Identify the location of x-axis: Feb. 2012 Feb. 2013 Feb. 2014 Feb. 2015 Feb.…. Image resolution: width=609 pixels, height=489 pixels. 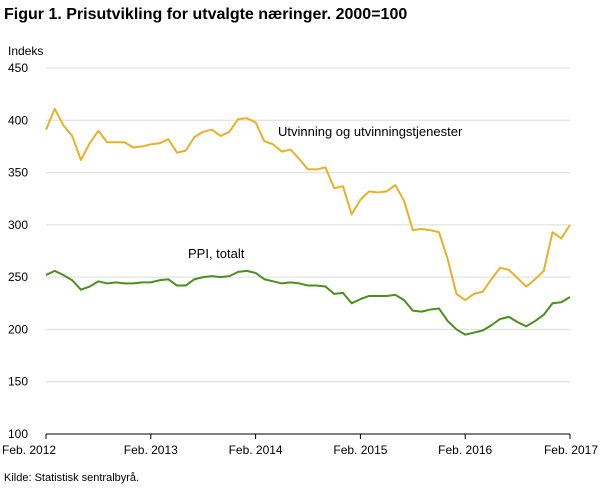
(300, 445).